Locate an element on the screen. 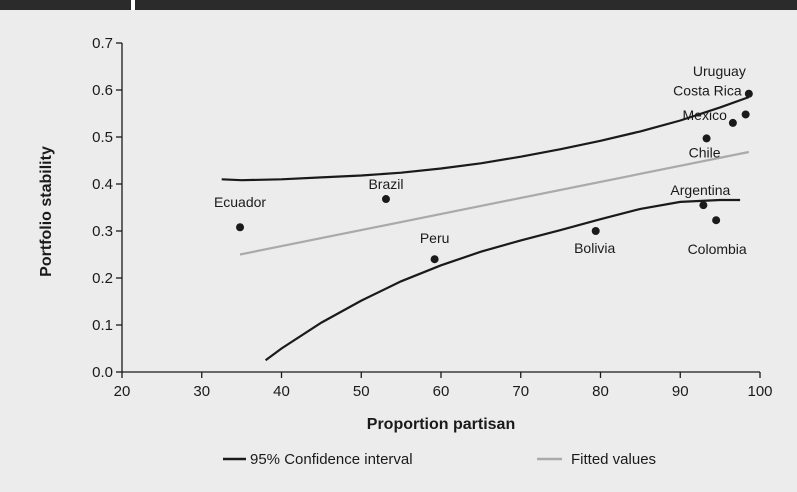 The width and height of the screenshot is (797, 492). x-tick-label: 30 is located at coordinates (201, 391).